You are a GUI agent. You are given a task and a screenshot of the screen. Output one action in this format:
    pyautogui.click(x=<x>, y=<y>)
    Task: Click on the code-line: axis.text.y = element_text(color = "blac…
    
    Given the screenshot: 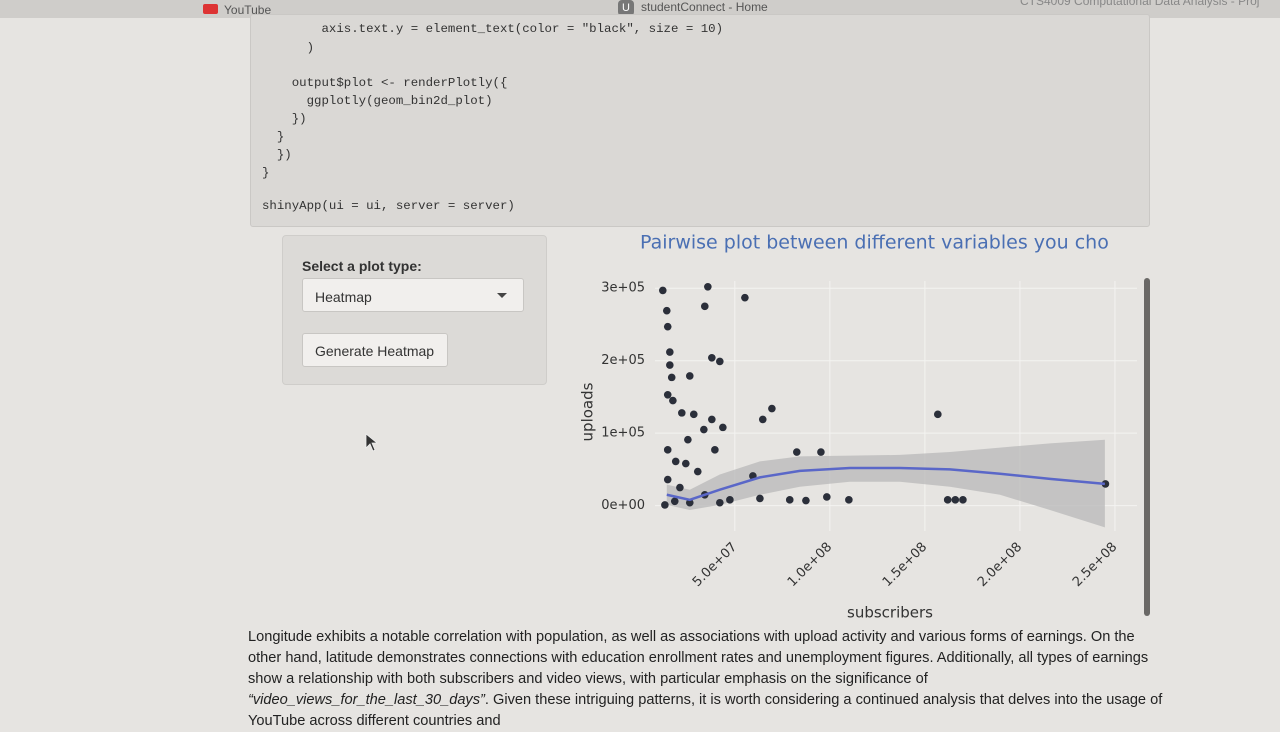 What is the action you would take?
    pyautogui.click(x=493, y=29)
    